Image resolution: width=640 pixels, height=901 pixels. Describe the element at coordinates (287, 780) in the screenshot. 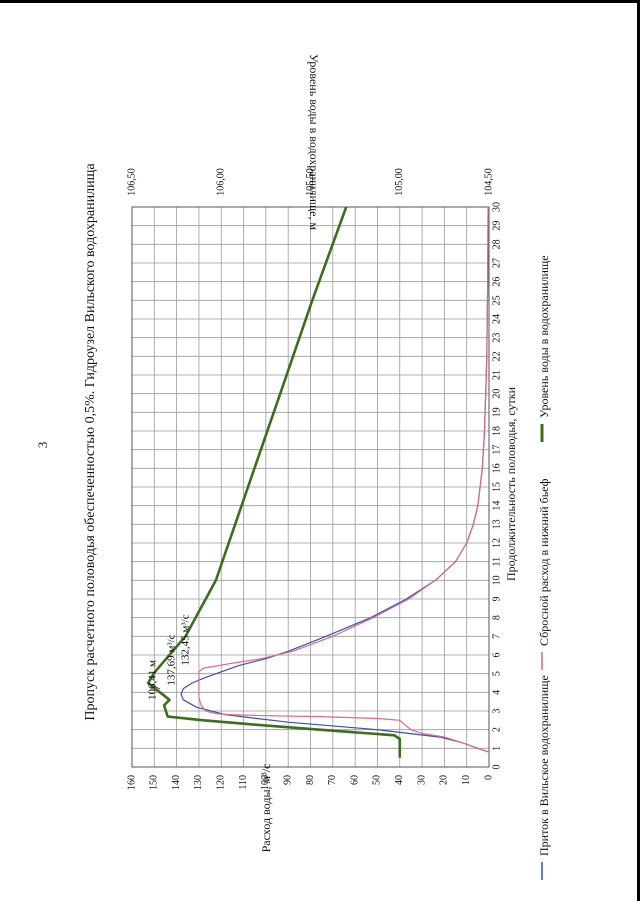

I see `y-tick-label: 90` at that location.